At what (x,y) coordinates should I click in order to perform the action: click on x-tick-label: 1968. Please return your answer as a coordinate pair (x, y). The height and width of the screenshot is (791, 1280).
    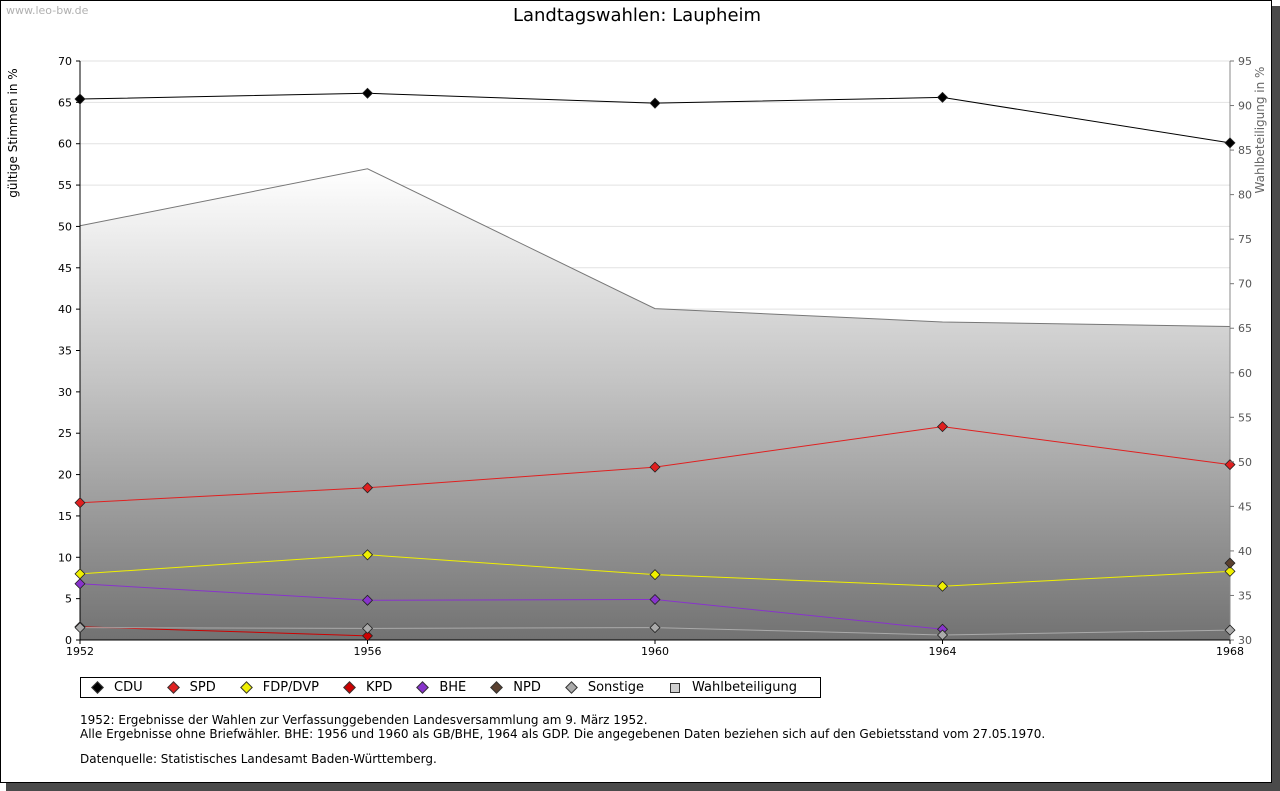
    Looking at the image, I should click on (1230, 651).